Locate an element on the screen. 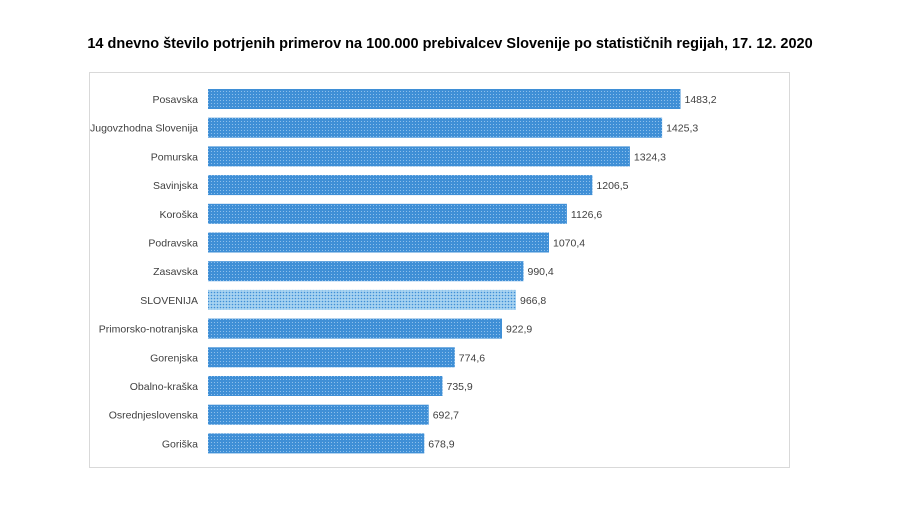 This screenshot has height=506, width=900. category-label-slovenija: SLOVENIJA is located at coordinates (169, 301).